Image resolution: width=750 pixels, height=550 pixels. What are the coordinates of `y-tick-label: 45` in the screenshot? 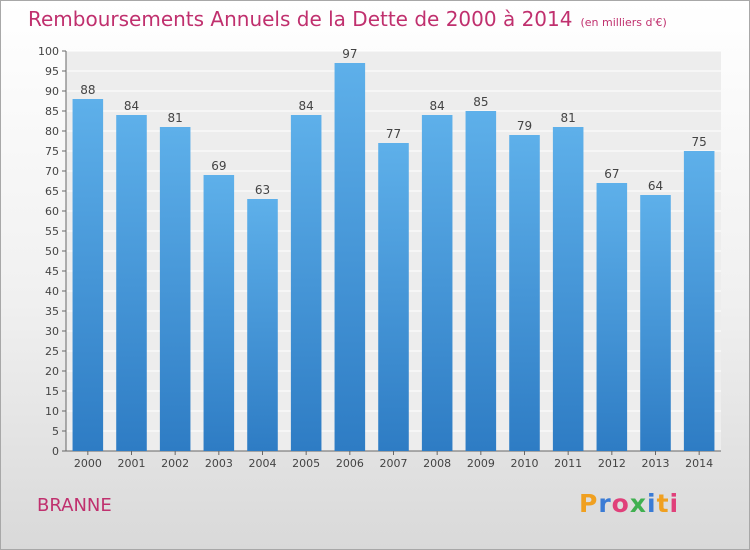 It's located at (52, 271).